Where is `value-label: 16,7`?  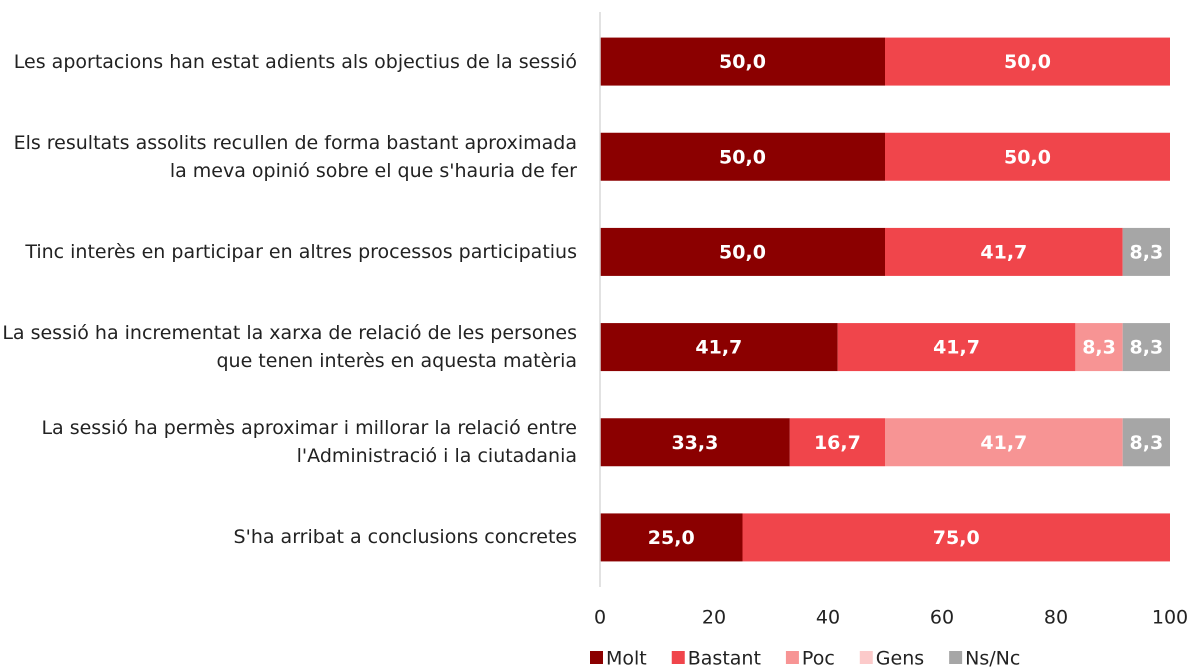 value-label: 16,7 is located at coordinates (837, 443).